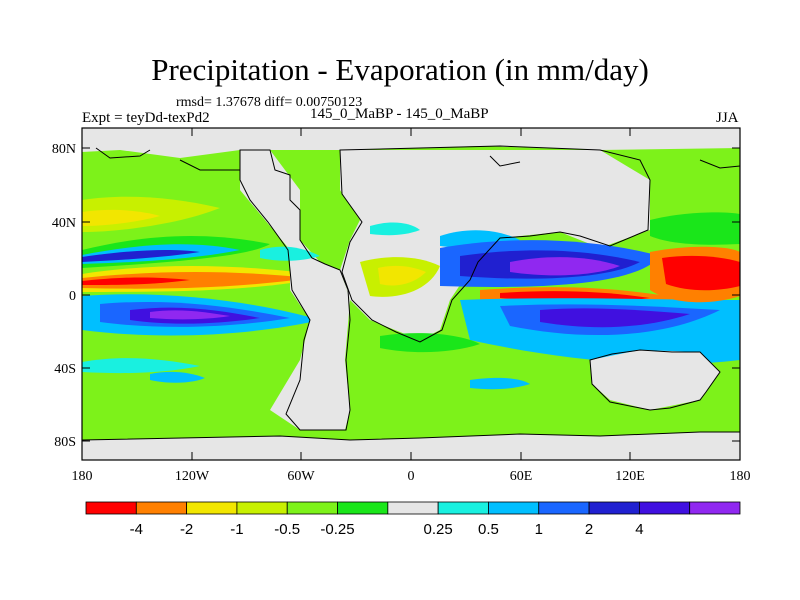  I want to click on equatorial-dry-orange, so click(196, 280).